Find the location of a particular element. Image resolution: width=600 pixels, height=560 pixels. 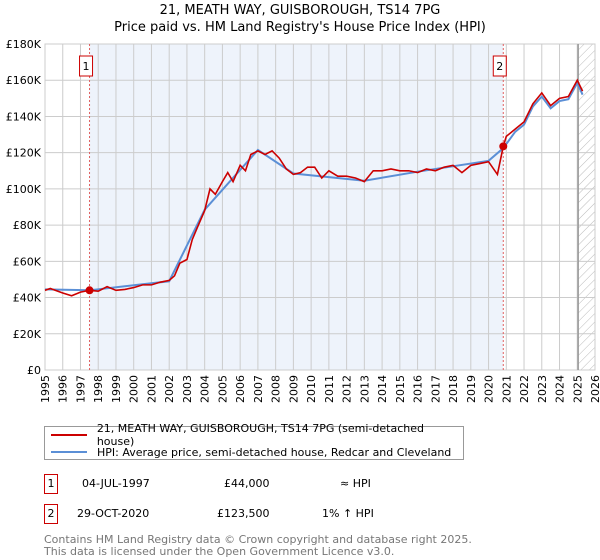

y-tick-label: £140K is located at coordinates (24, 116).